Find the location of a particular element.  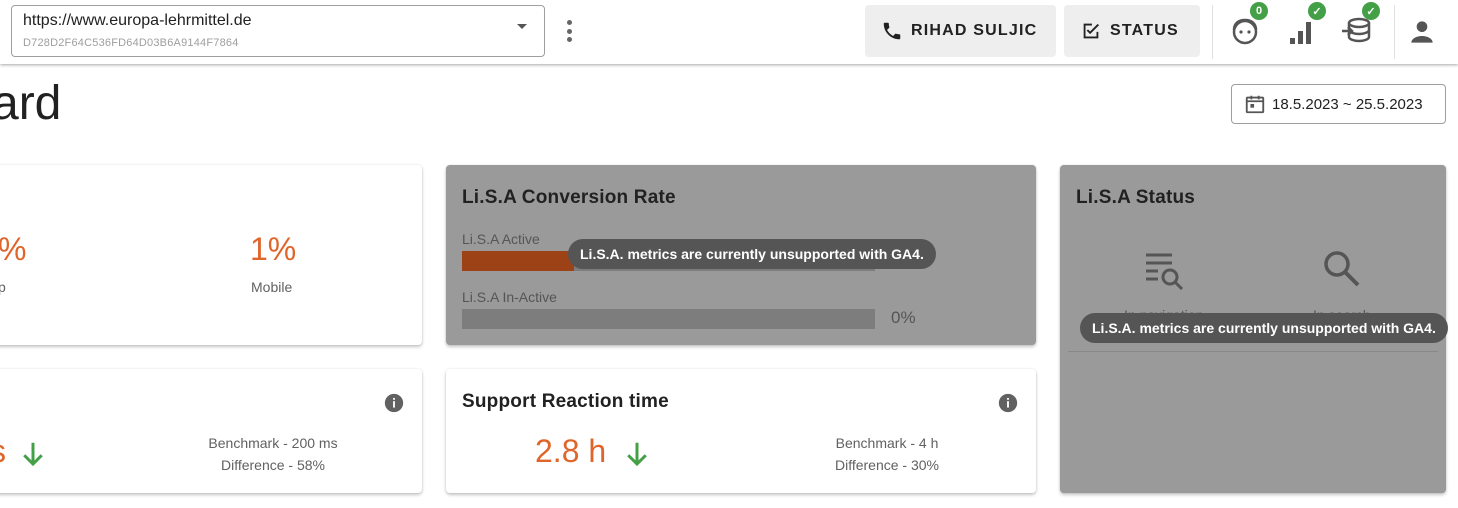

speed-value: s is located at coordinates (3, 451).